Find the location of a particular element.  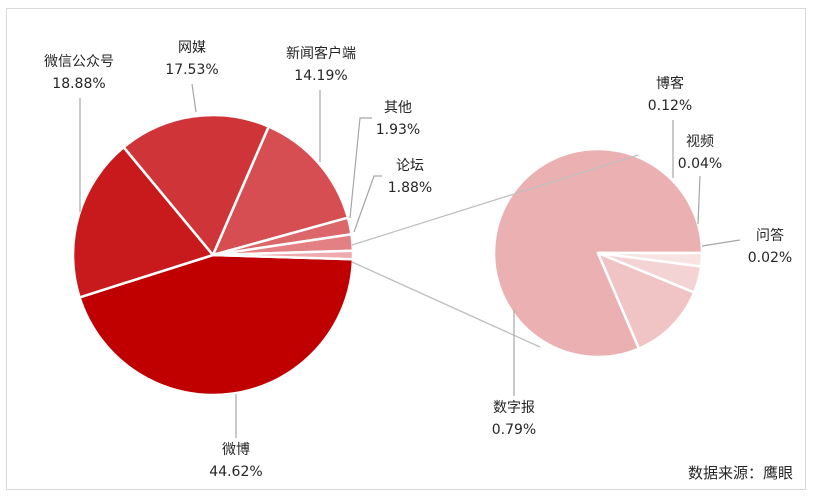

label-value-news-app: 14.19% is located at coordinates (320, 76).